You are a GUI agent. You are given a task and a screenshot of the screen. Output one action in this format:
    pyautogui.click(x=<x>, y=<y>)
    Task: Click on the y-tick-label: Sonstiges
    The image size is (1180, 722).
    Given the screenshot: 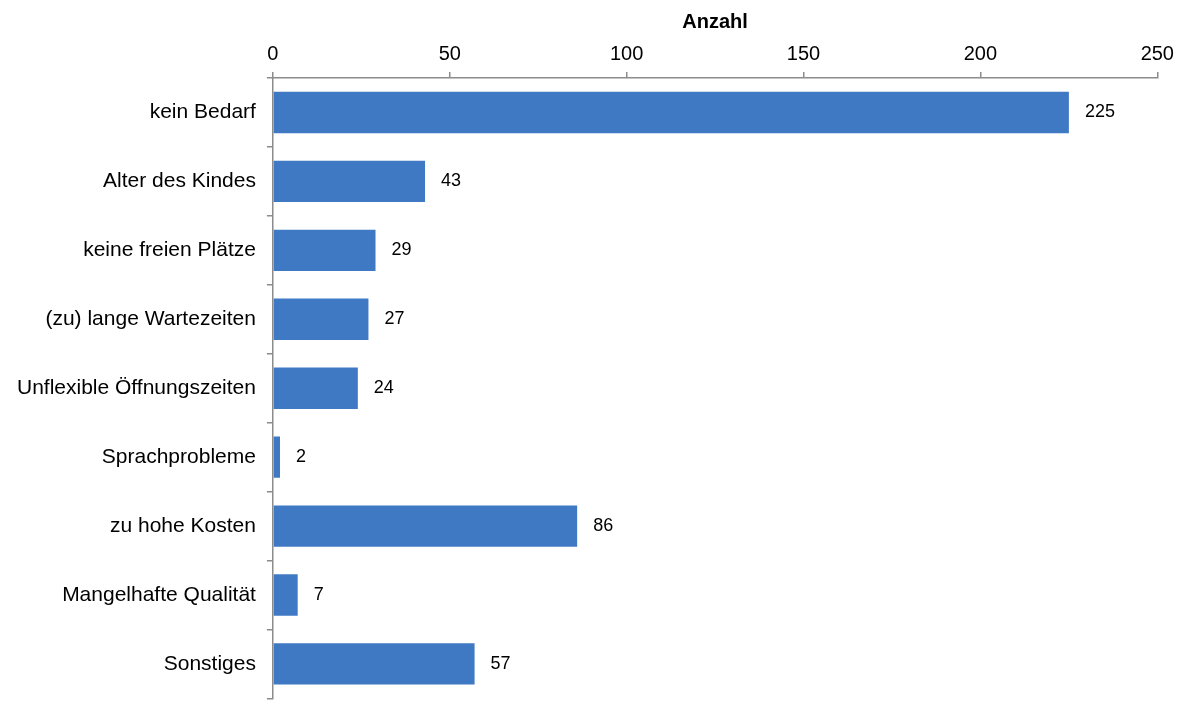 What is the action you would take?
    pyautogui.click(x=209, y=662)
    